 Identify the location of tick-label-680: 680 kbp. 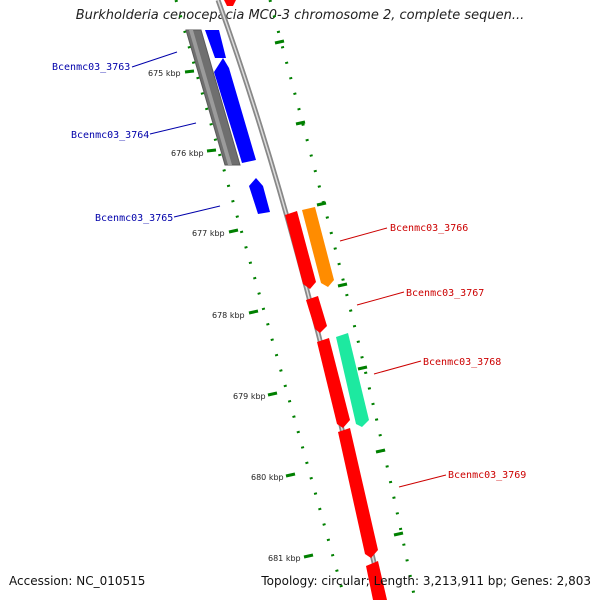
(267, 477).